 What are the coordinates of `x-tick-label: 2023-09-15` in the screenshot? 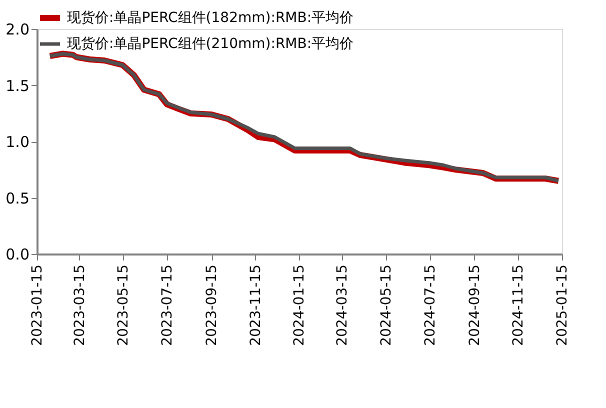 It's located at (212, 305).